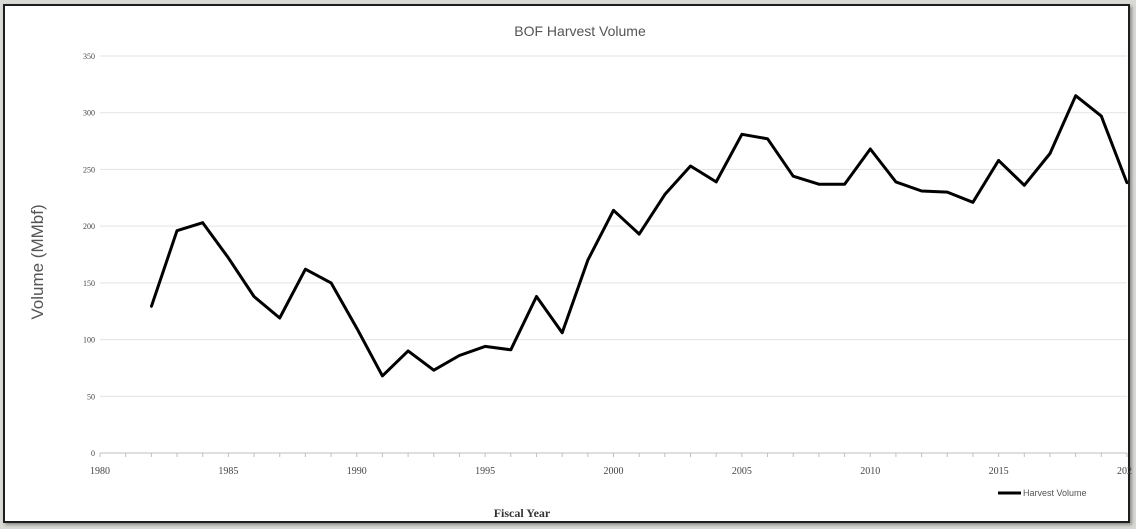  I want to click on y-axis-label: Volume (MMbf), so click(37, 261).